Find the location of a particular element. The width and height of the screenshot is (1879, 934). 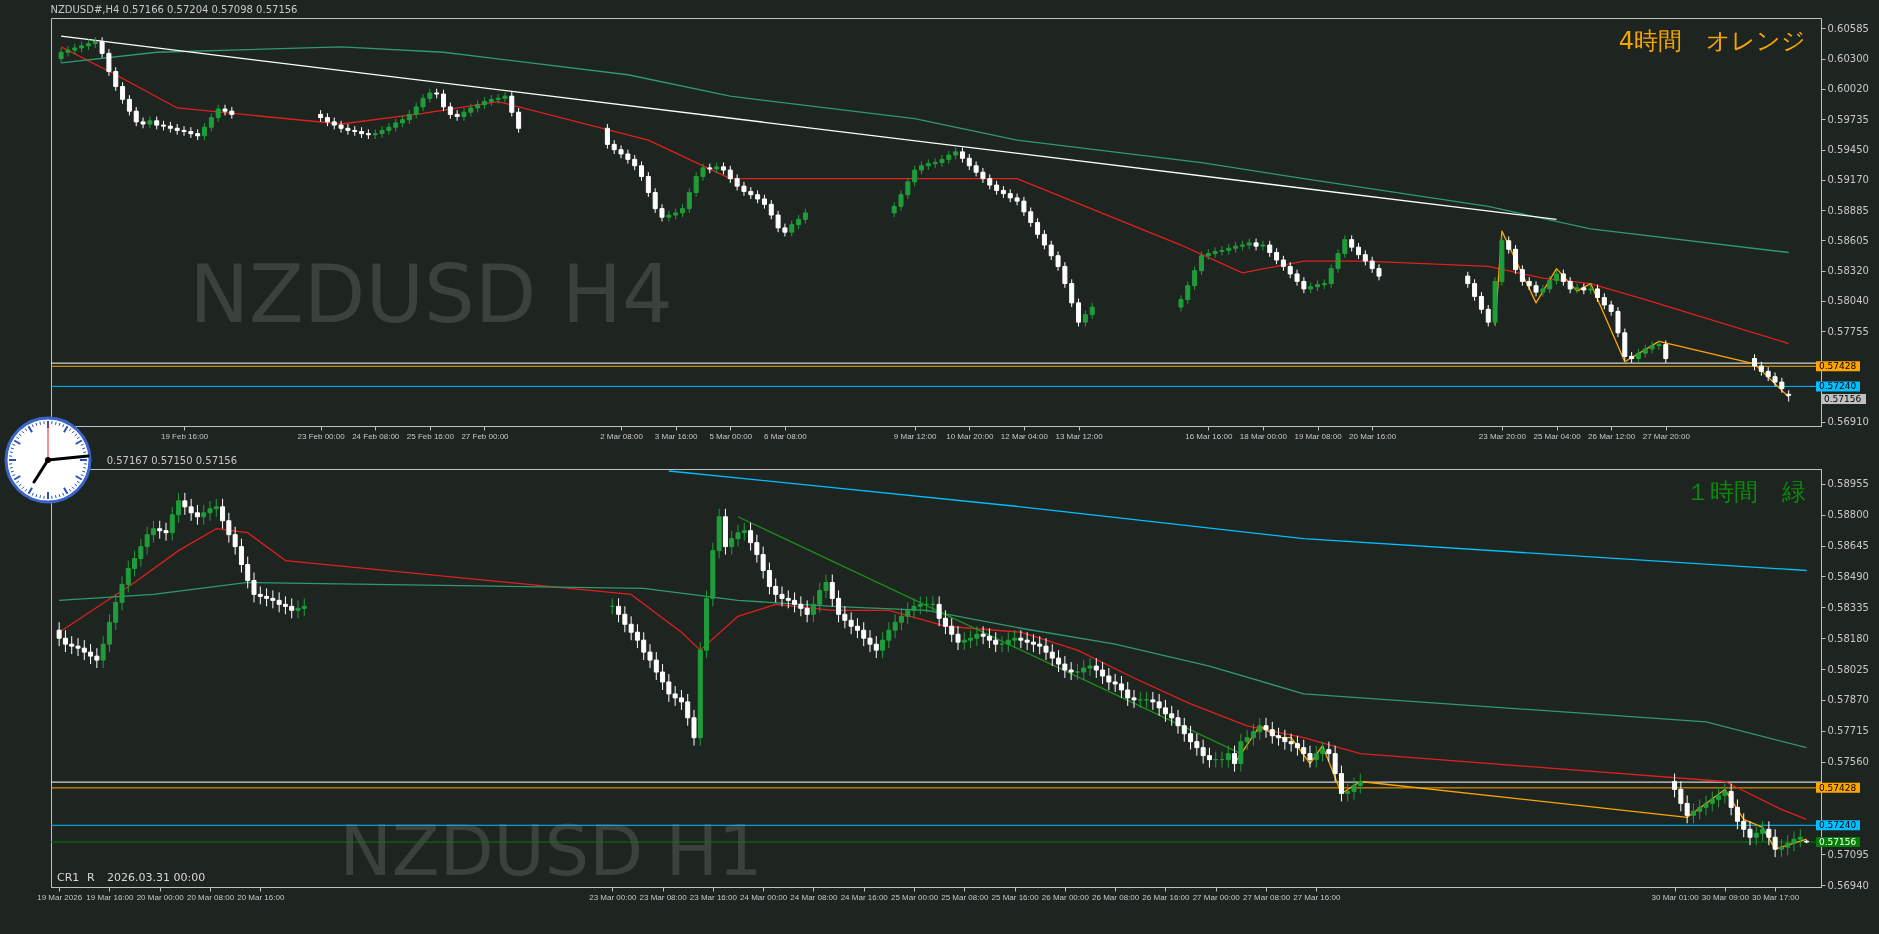

x-tick-label: 27 Mar 16:00 is located at coordinates (1317, 897).